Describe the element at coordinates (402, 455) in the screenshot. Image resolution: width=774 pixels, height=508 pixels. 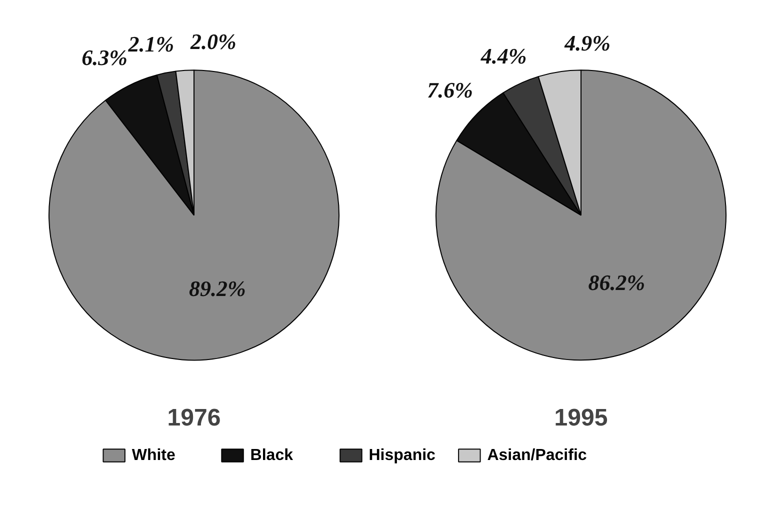
I see `legend-label: Hispanic` at that location.